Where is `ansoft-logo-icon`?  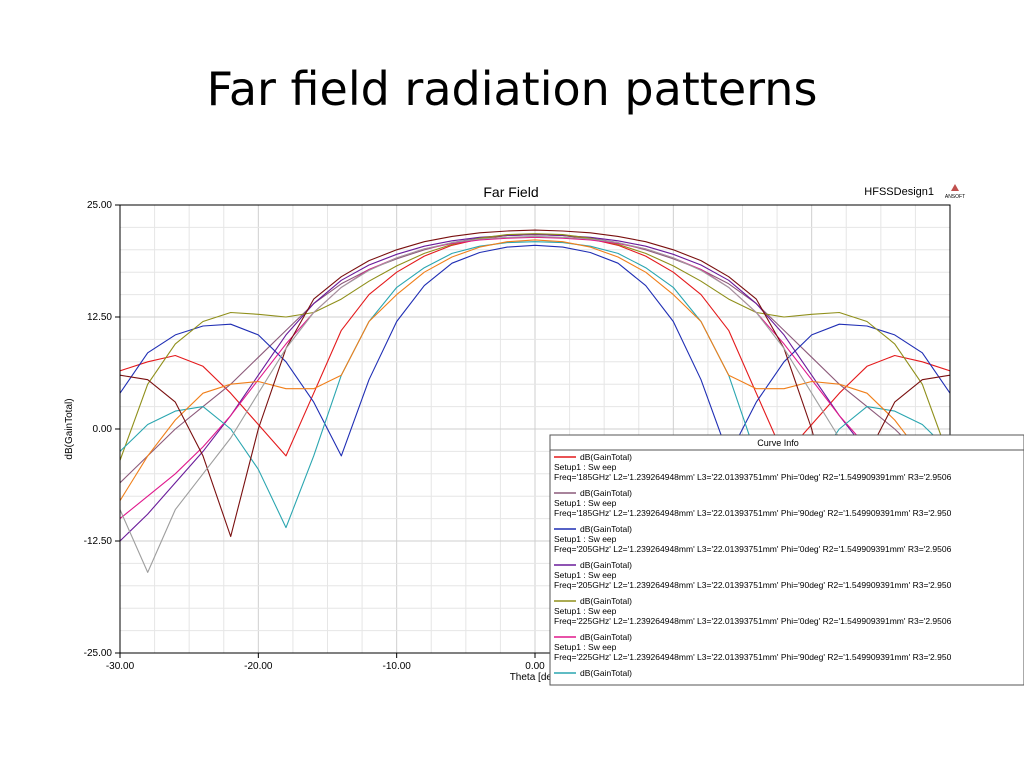
ansoft-logo-icon is located at coordinates (955, 187).